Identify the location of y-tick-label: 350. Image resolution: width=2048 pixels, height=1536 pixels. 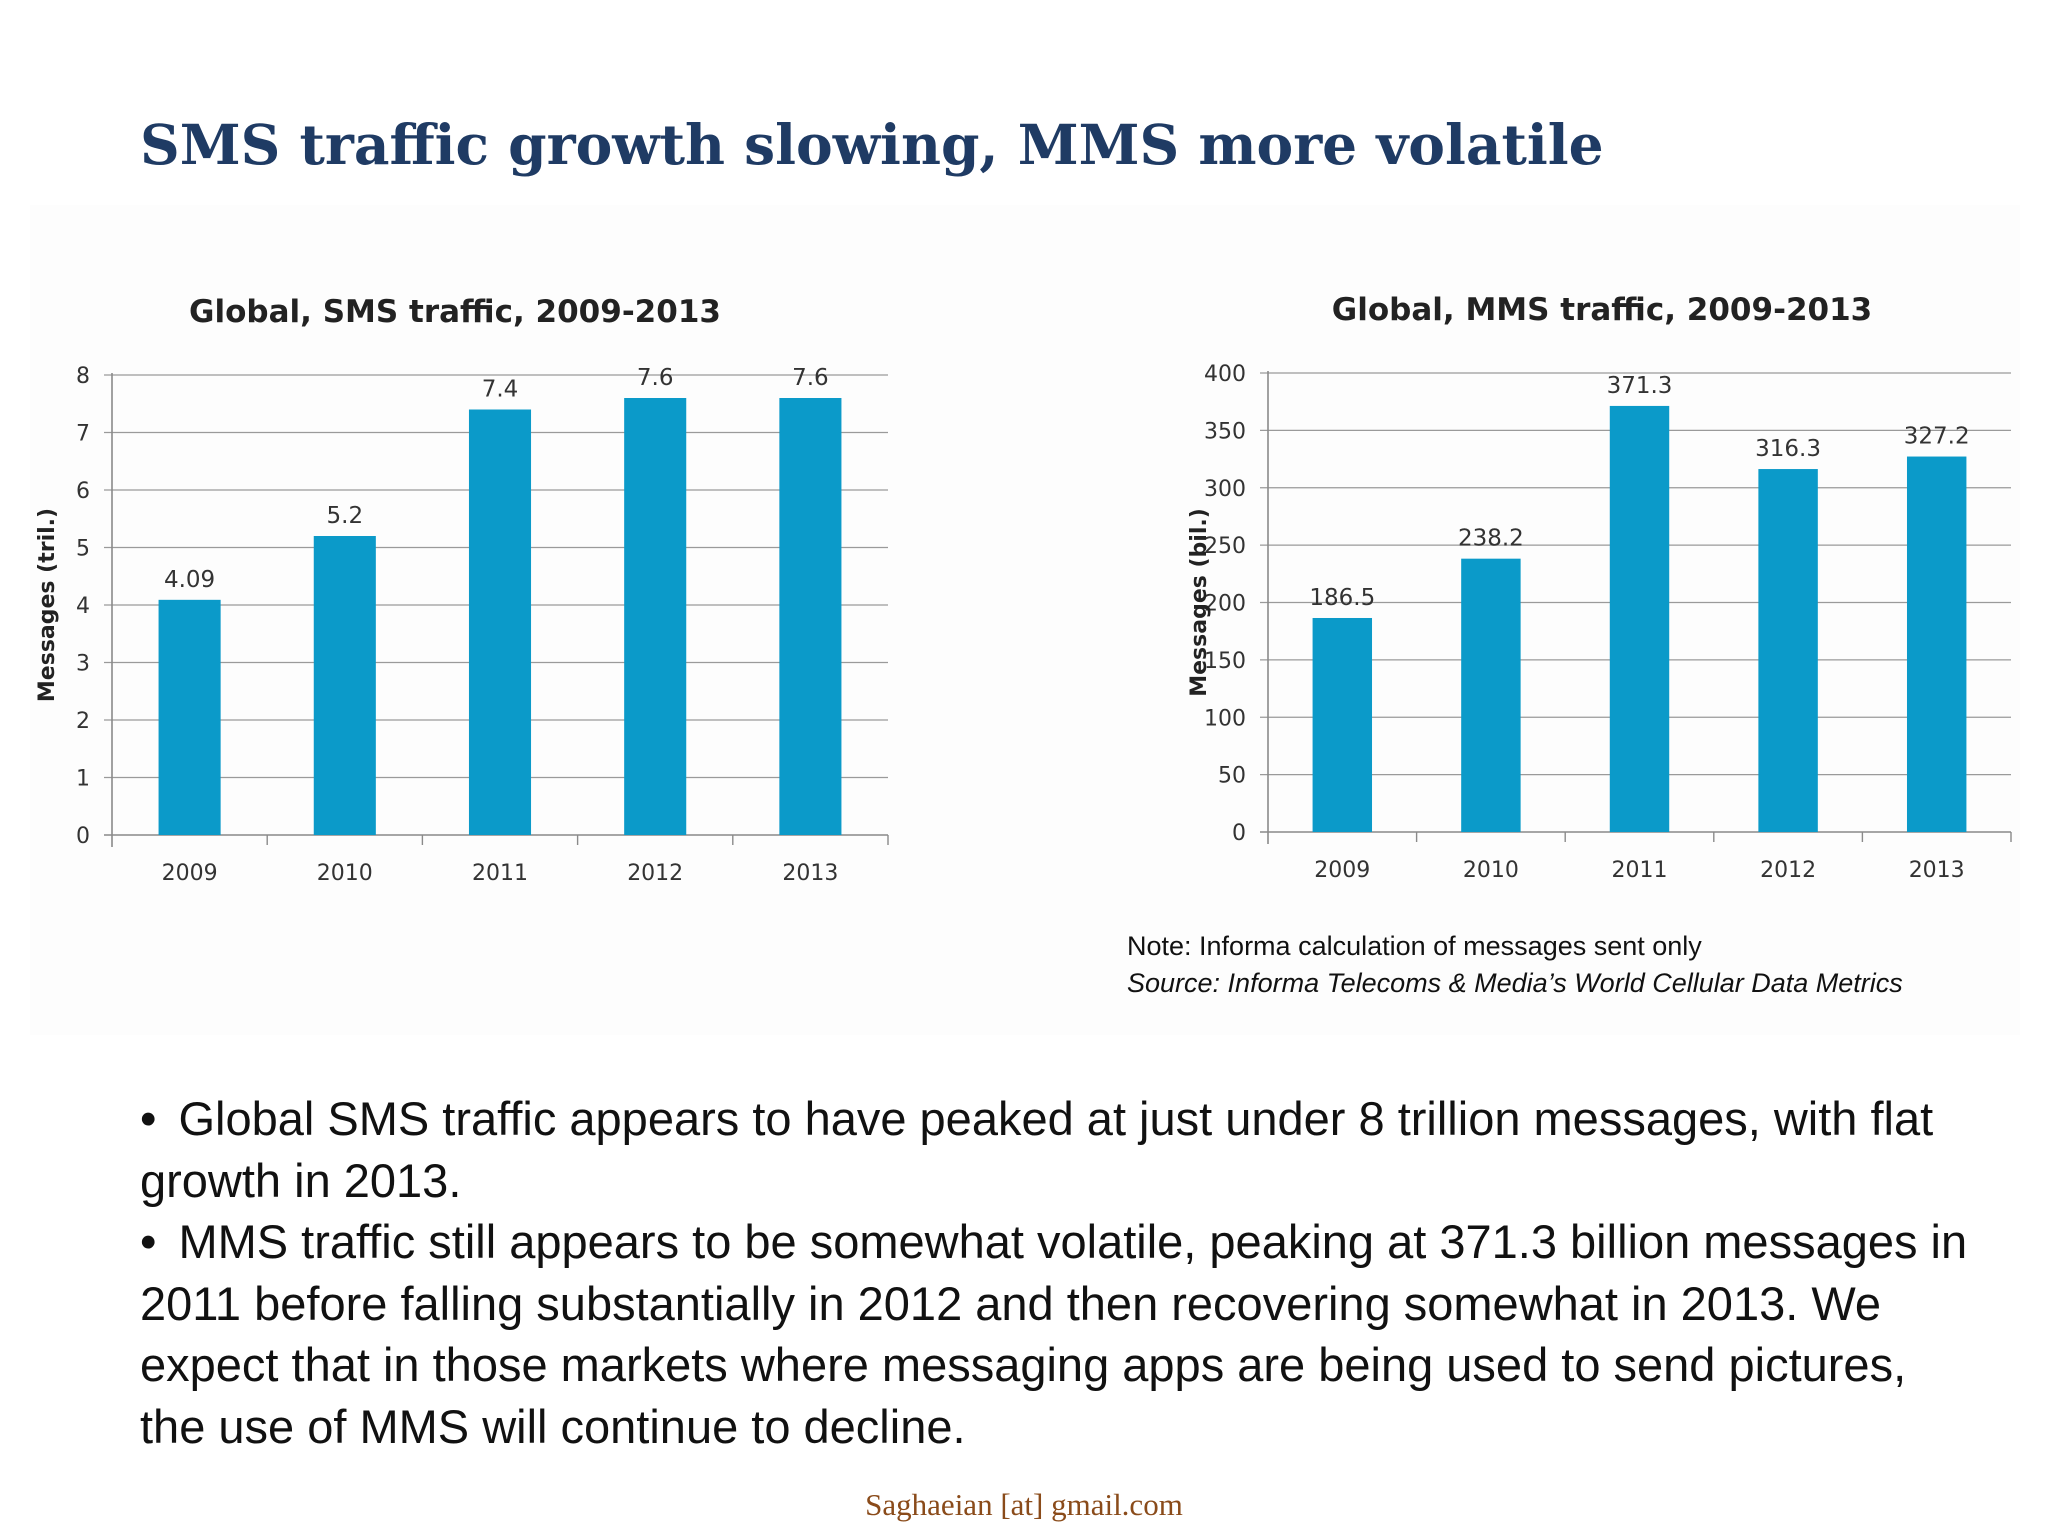
(1225, 431).